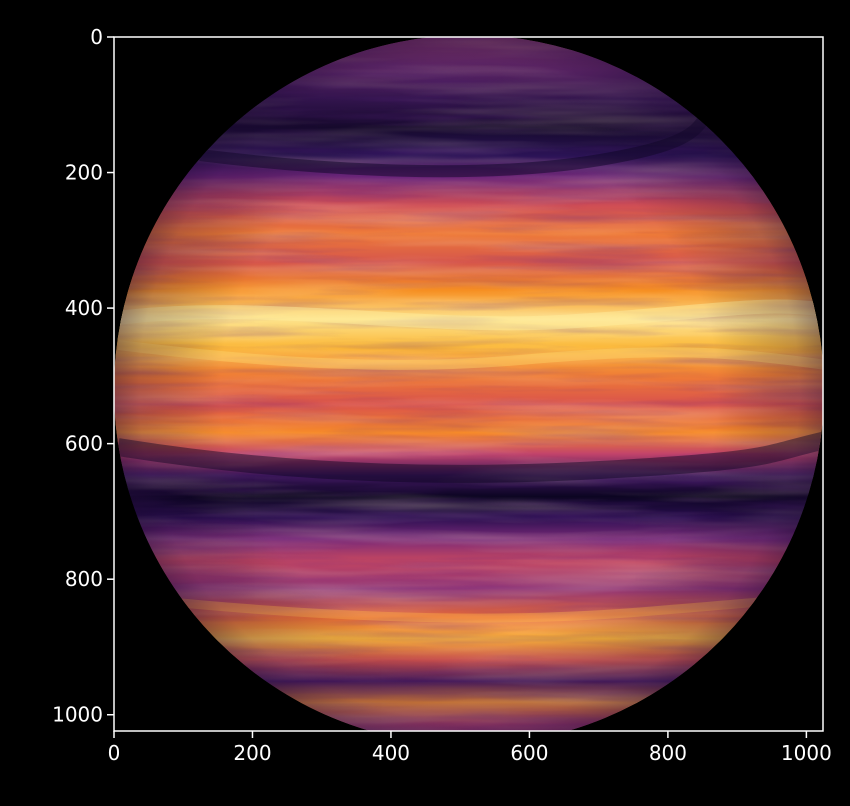  Describe the element at coordinates (529, 753) in the screenshot. I see `x-tick-label: 600` at that location.